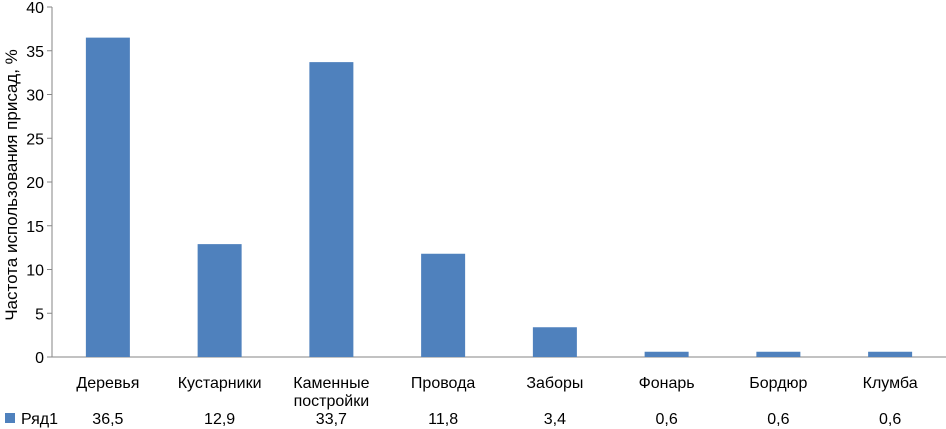 The width and height of the screenshot is (946, 429). What do you see at coordinates (331, 419) in the screenshot?
I see `value-label: 33,7` at bounding box center [331, 419].